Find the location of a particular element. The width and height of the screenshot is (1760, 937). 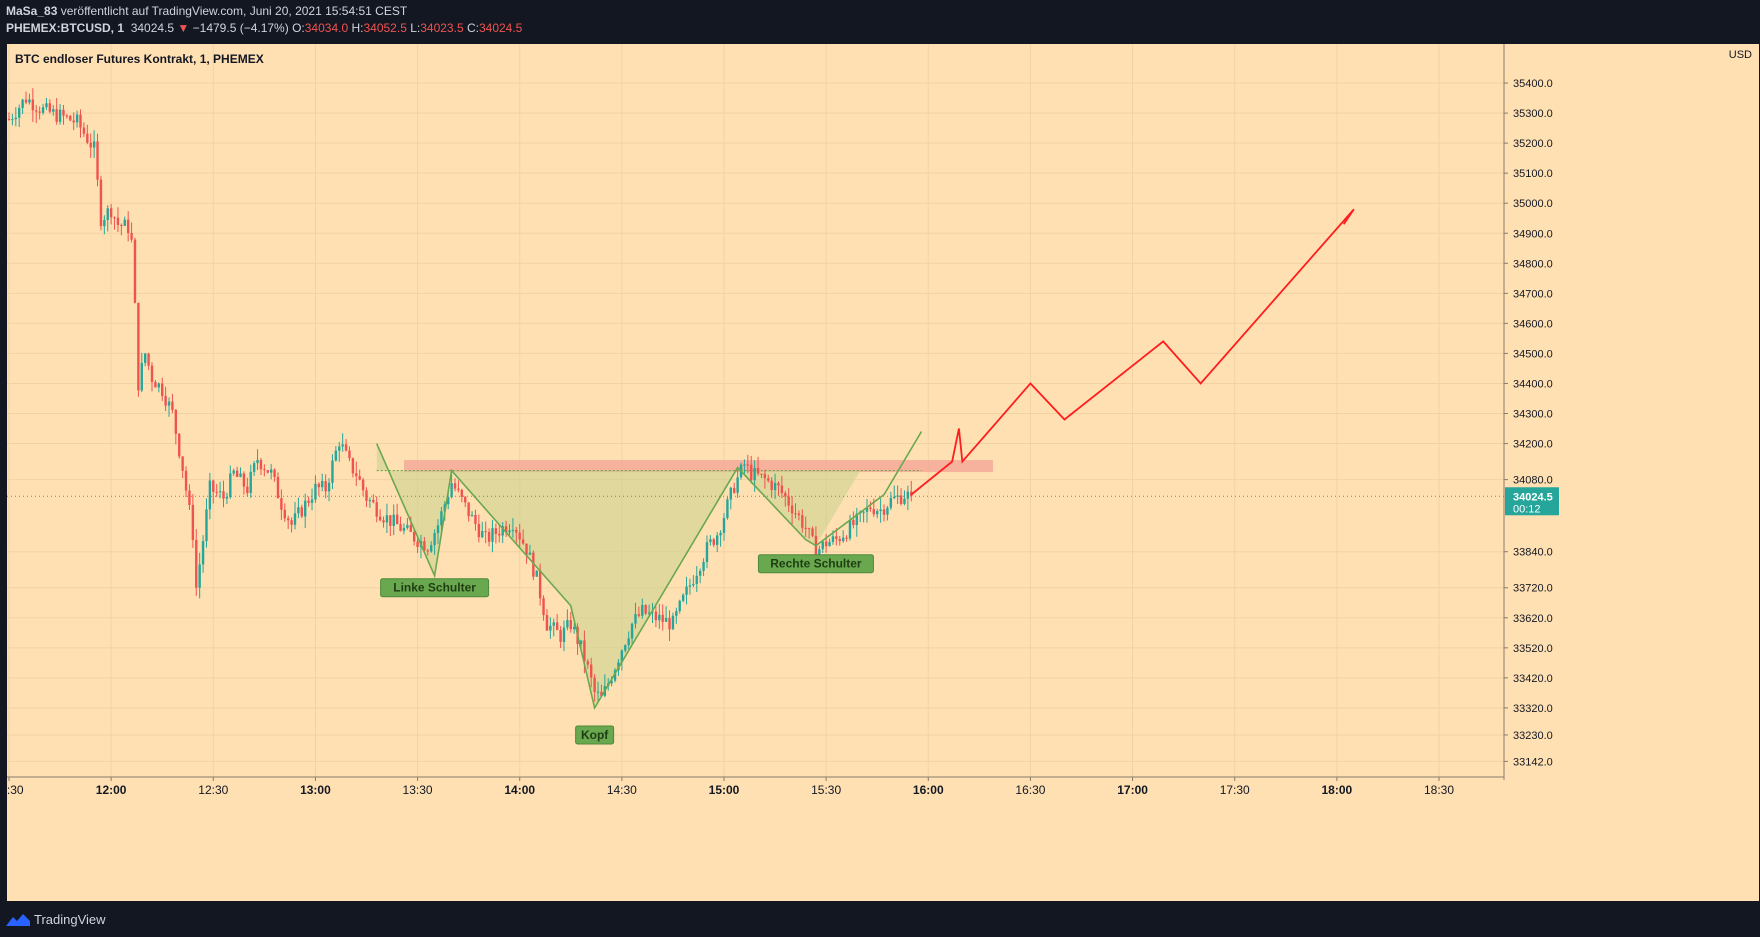

time-tick-label: 13:30 is located at coordinates (418, 790).